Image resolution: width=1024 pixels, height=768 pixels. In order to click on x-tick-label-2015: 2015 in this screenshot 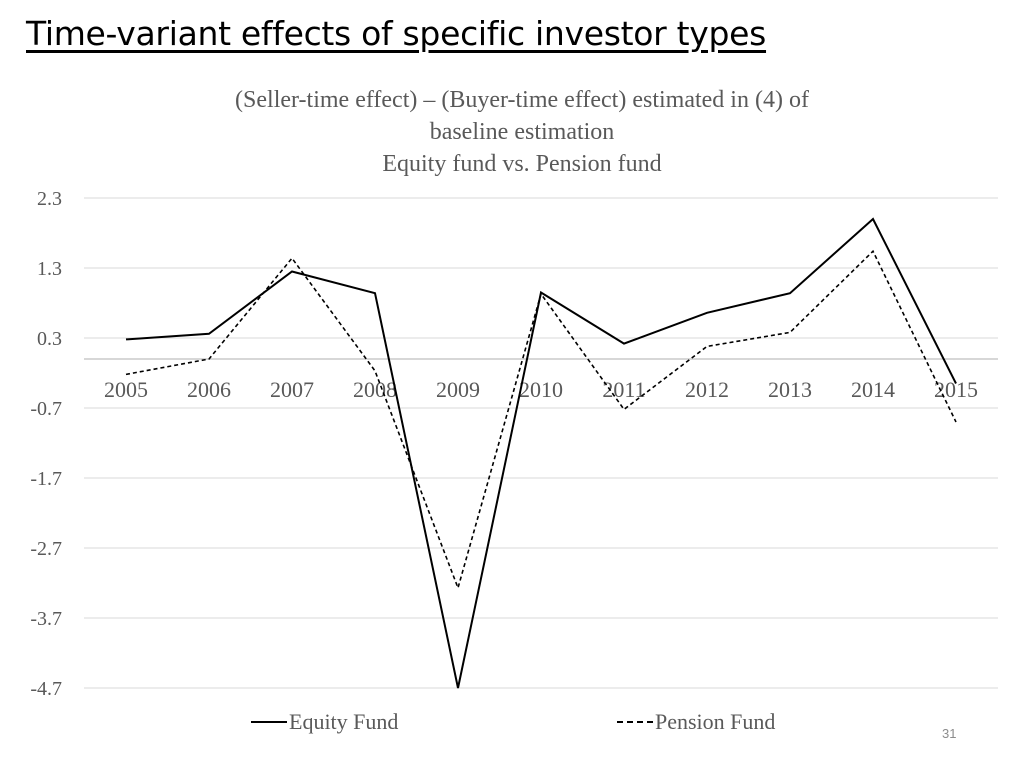, I will do `click(956, 389)`.